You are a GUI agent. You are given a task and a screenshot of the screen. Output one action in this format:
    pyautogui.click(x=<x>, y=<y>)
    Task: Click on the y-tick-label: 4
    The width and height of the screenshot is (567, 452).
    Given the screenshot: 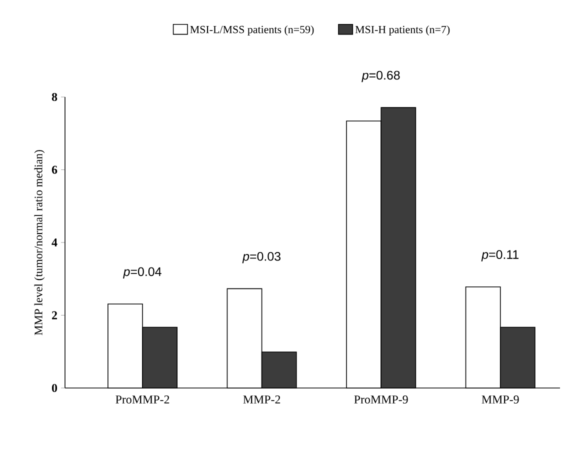 What is the action you would take?
    pyautogui.click(x=55, y=242)
    